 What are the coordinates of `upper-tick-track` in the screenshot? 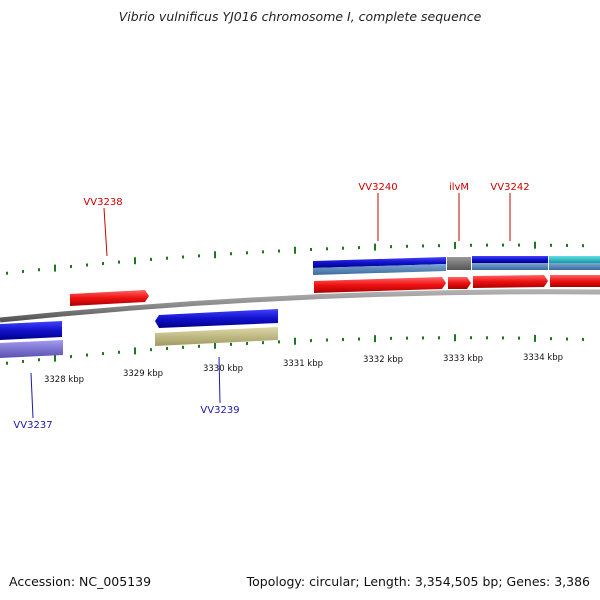 It's located at (295, 258).